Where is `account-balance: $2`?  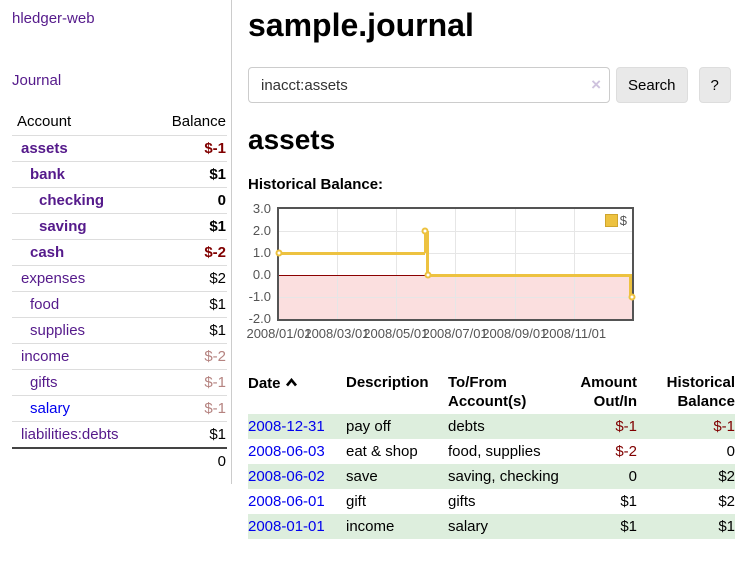 account-balance: $2 is located at coordinates (217, 278).